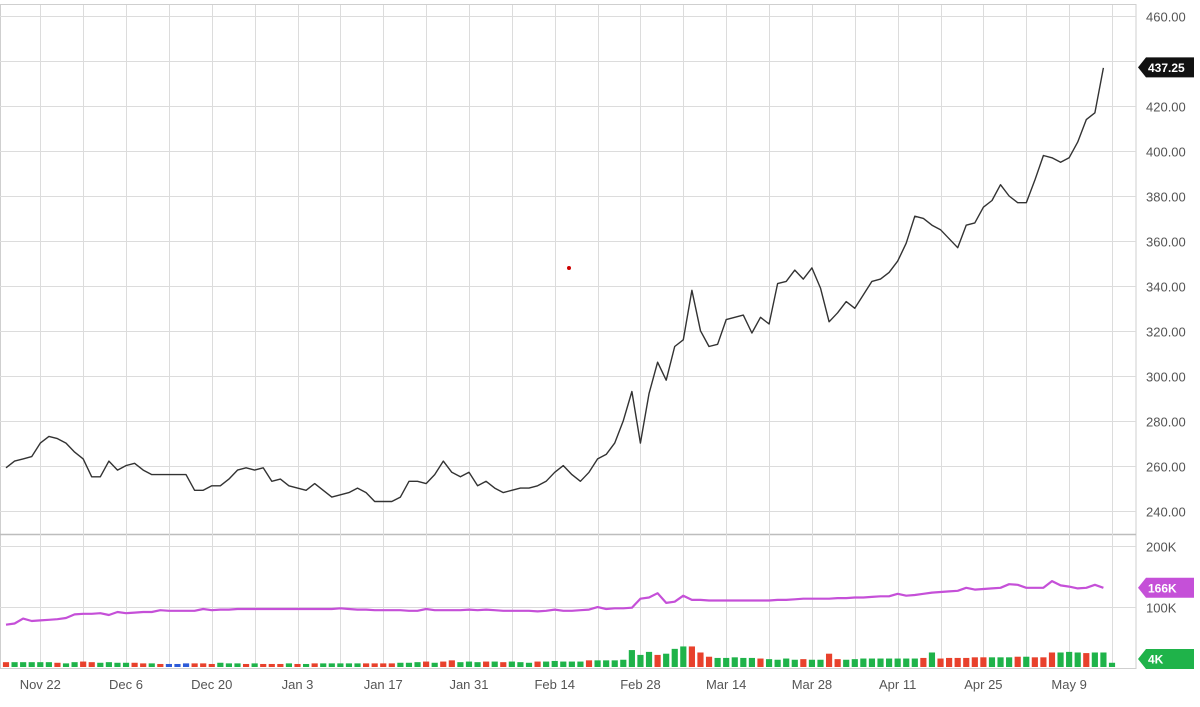 The width and height of the screenshot is (1200, 707). I want to click on volume-average-line, so click(554, 602).